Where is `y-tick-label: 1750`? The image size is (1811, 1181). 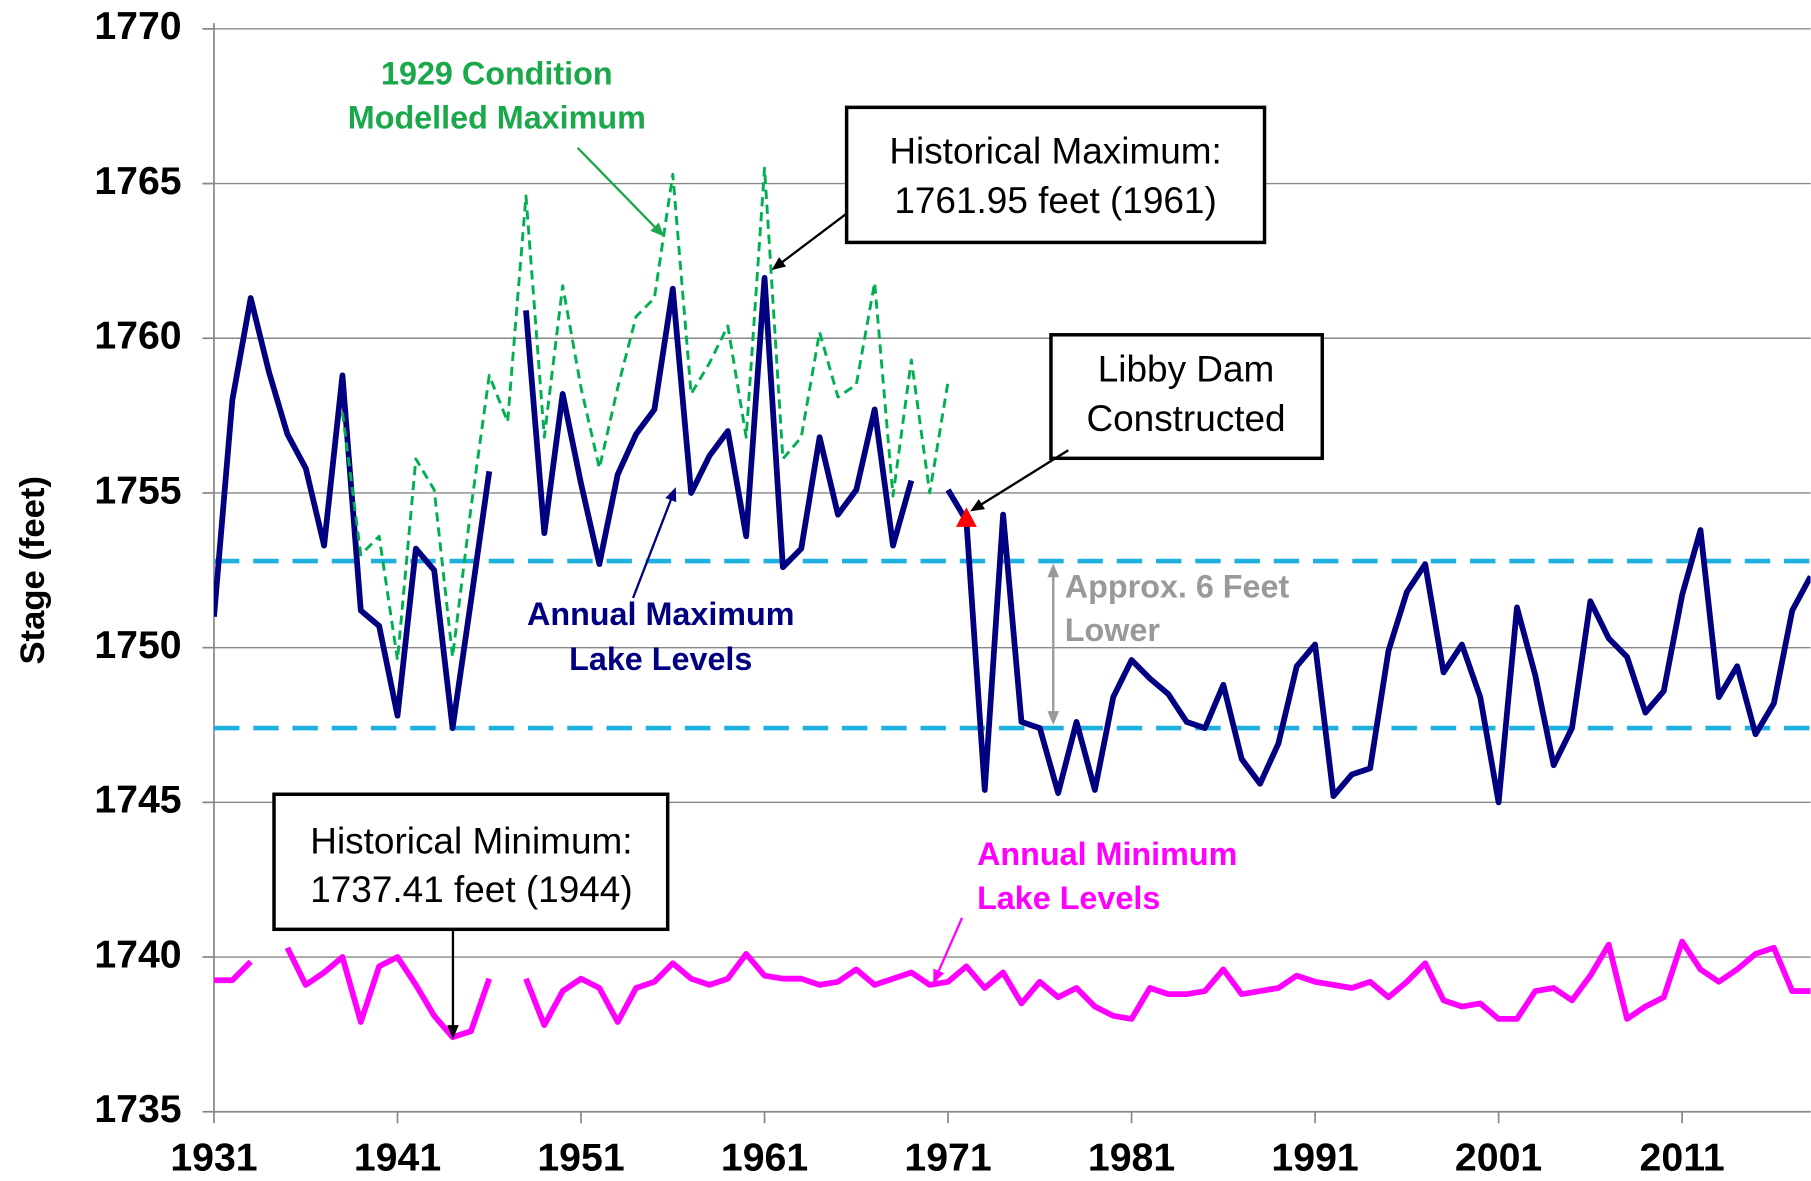 y-tick-label: 1750 is located at coordinates (137, 645).